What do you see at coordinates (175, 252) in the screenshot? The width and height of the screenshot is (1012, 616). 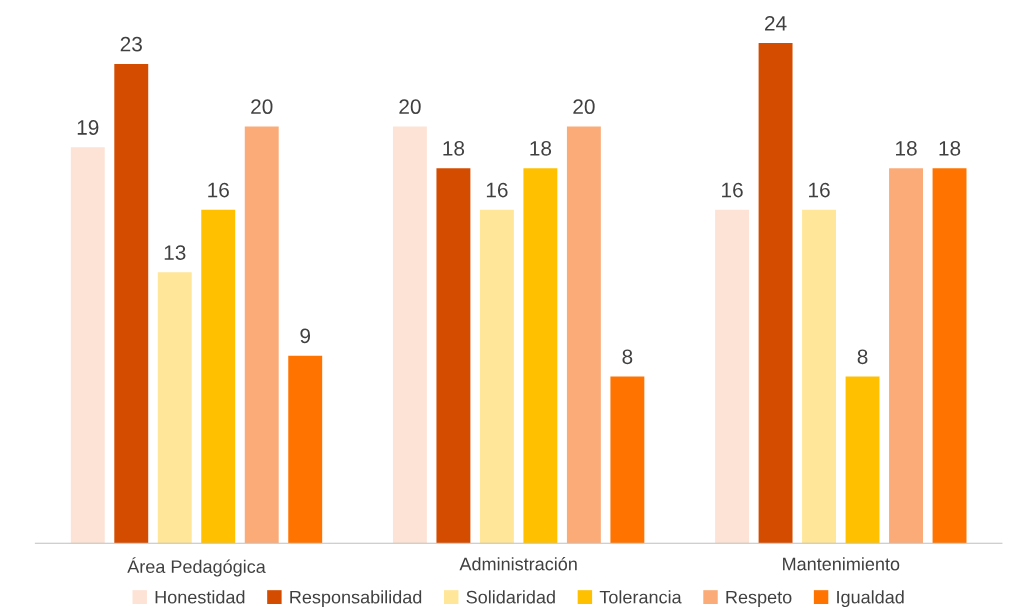 I see `data-label: 13` at bounding box center [175, 252].